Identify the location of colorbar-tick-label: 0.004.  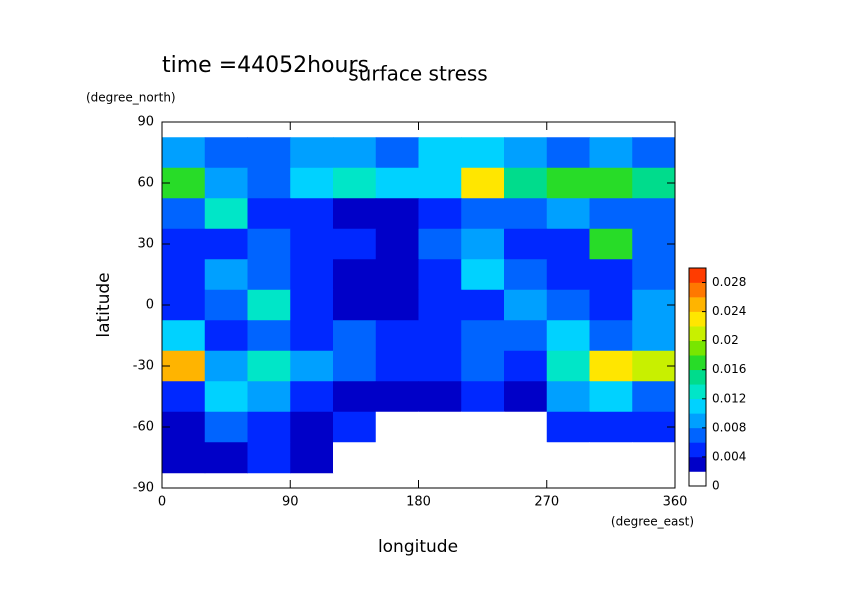
(729, 456).